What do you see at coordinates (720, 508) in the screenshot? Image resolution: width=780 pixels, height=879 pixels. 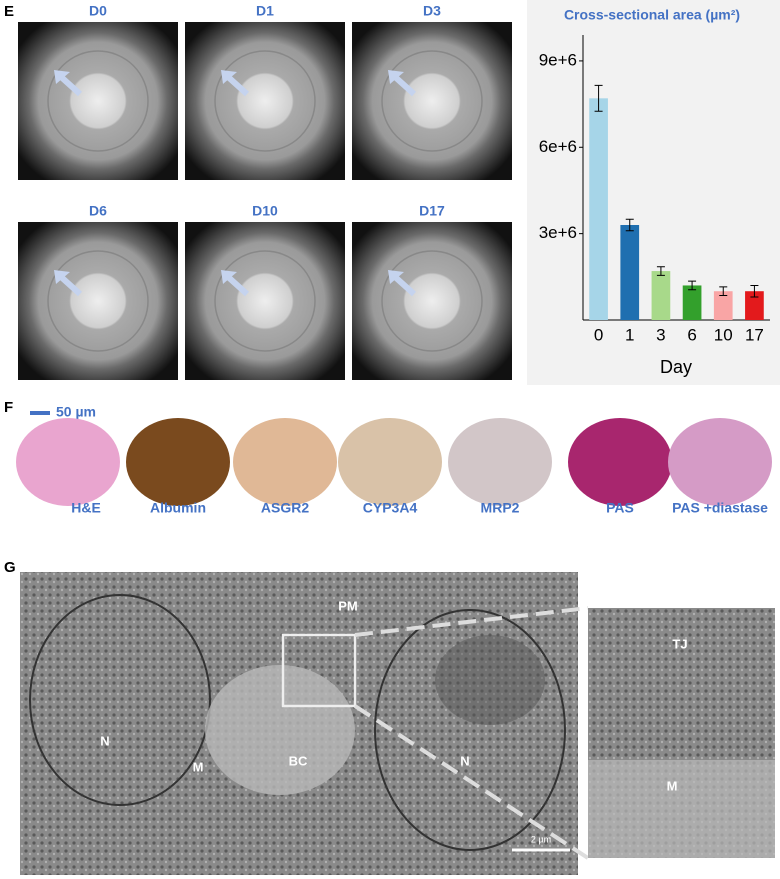 I see `stain-label: PAS +diastase` at bounding box center [720, 508].